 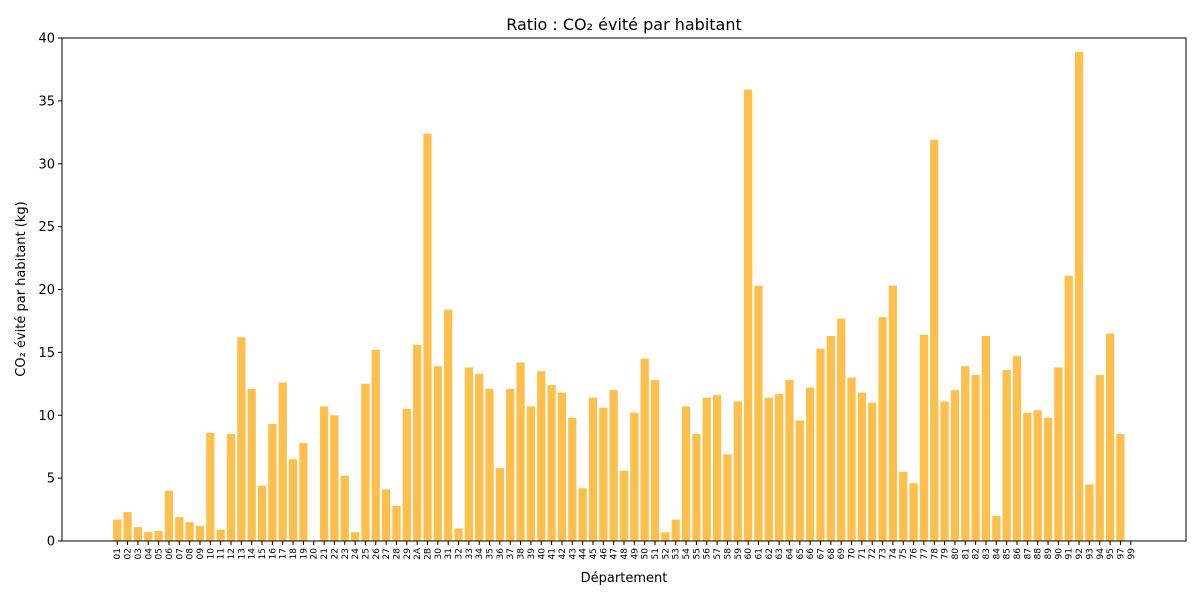 What do you see at coordinates (635, 554) in the screenshot?
I see `x-tick-label: 49` at bounding box center [635, 554].